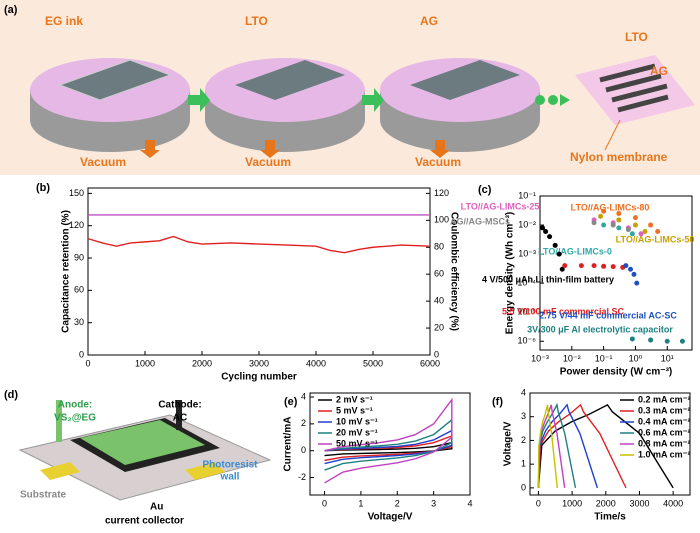 Image resolution: width=700 pixels, height=533 pixels. What do you see at coordinates (527, 312) in the screenshot?
I see `y-tick-label: 10⁻⁵` at bounding box center [527, 312].